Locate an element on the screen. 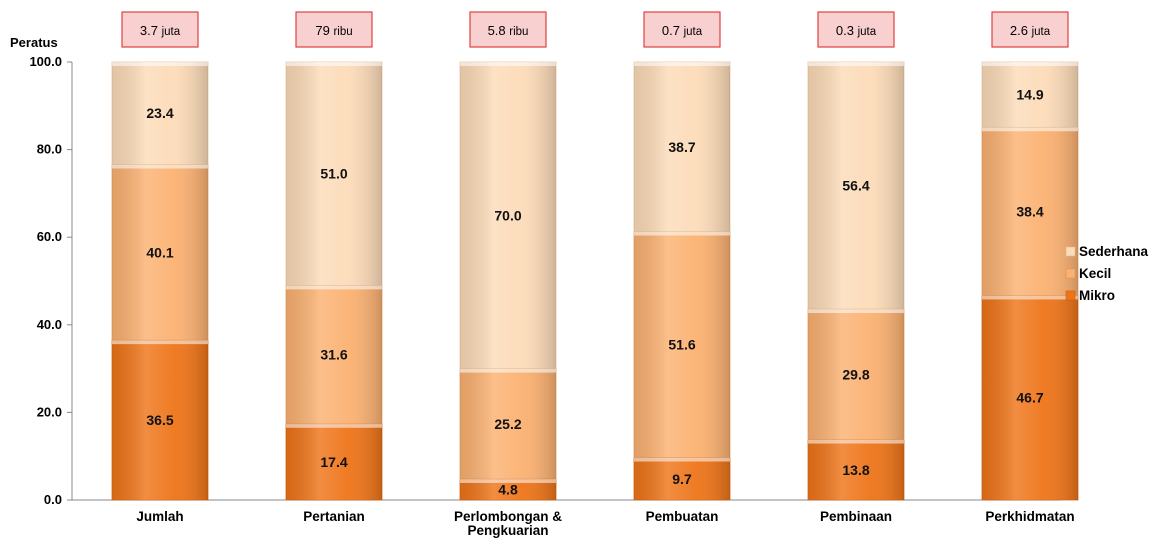 This screenshot has height=538, width=1175. total-box: 2.6 juta is located at coordinates (1030, 29).